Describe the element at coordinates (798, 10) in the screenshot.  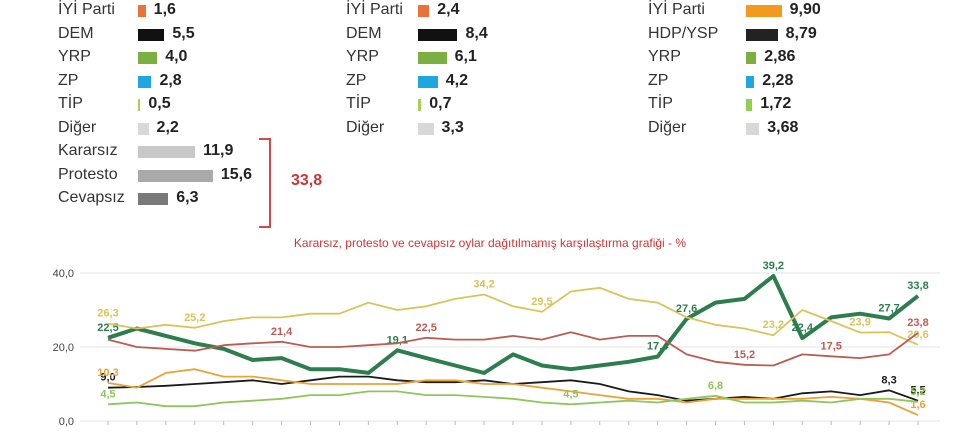
I see `result-row: İYİ Parti 9,90` at that location.